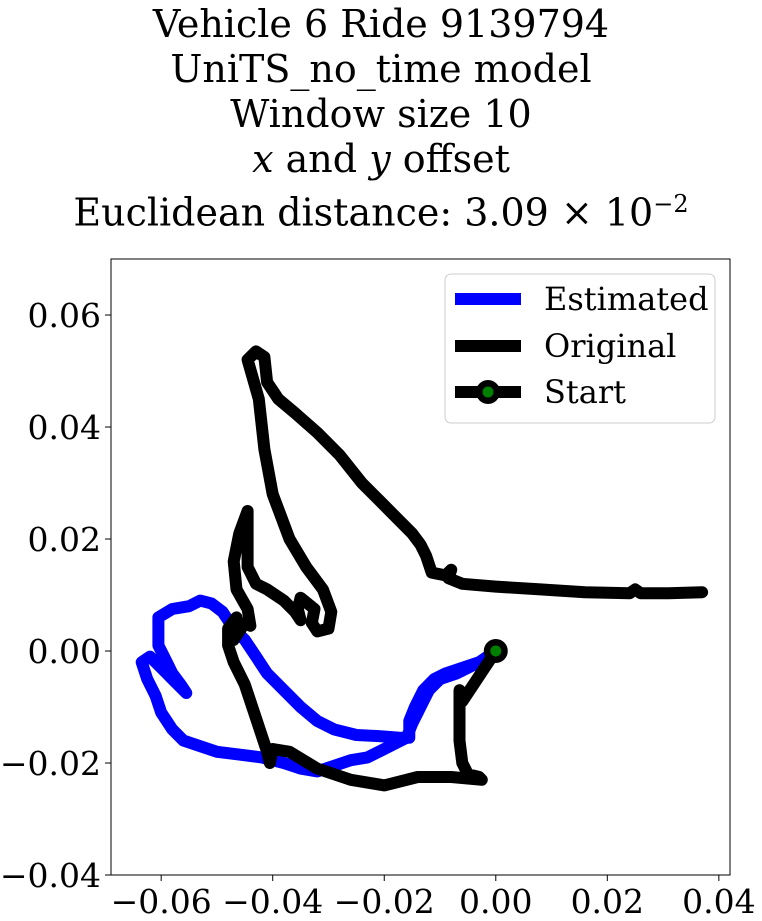 This screenshot has height=921, width=762. What do you see at coordinates (64, 427) in the screenshot?
I see `y-tick-label: 0.04` at bounding box center [64, 427].